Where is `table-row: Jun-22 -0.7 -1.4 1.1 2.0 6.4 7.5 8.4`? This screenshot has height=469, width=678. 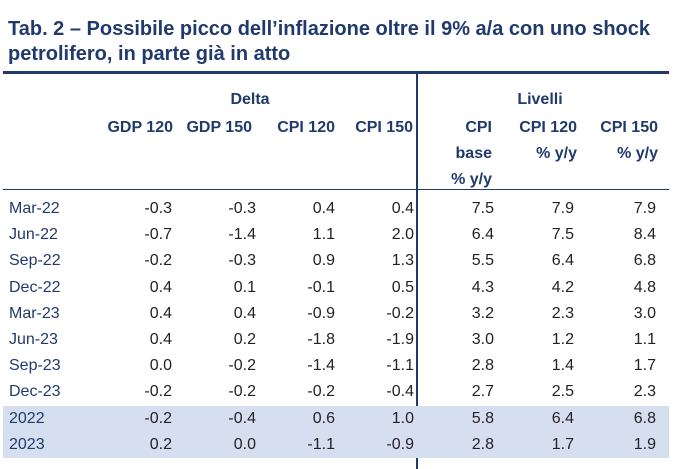 table-row: Jun-22 -0.7 -1.4 1.1 2.0 6.4 7.5 8.4 is located at coordinates (336, 235).